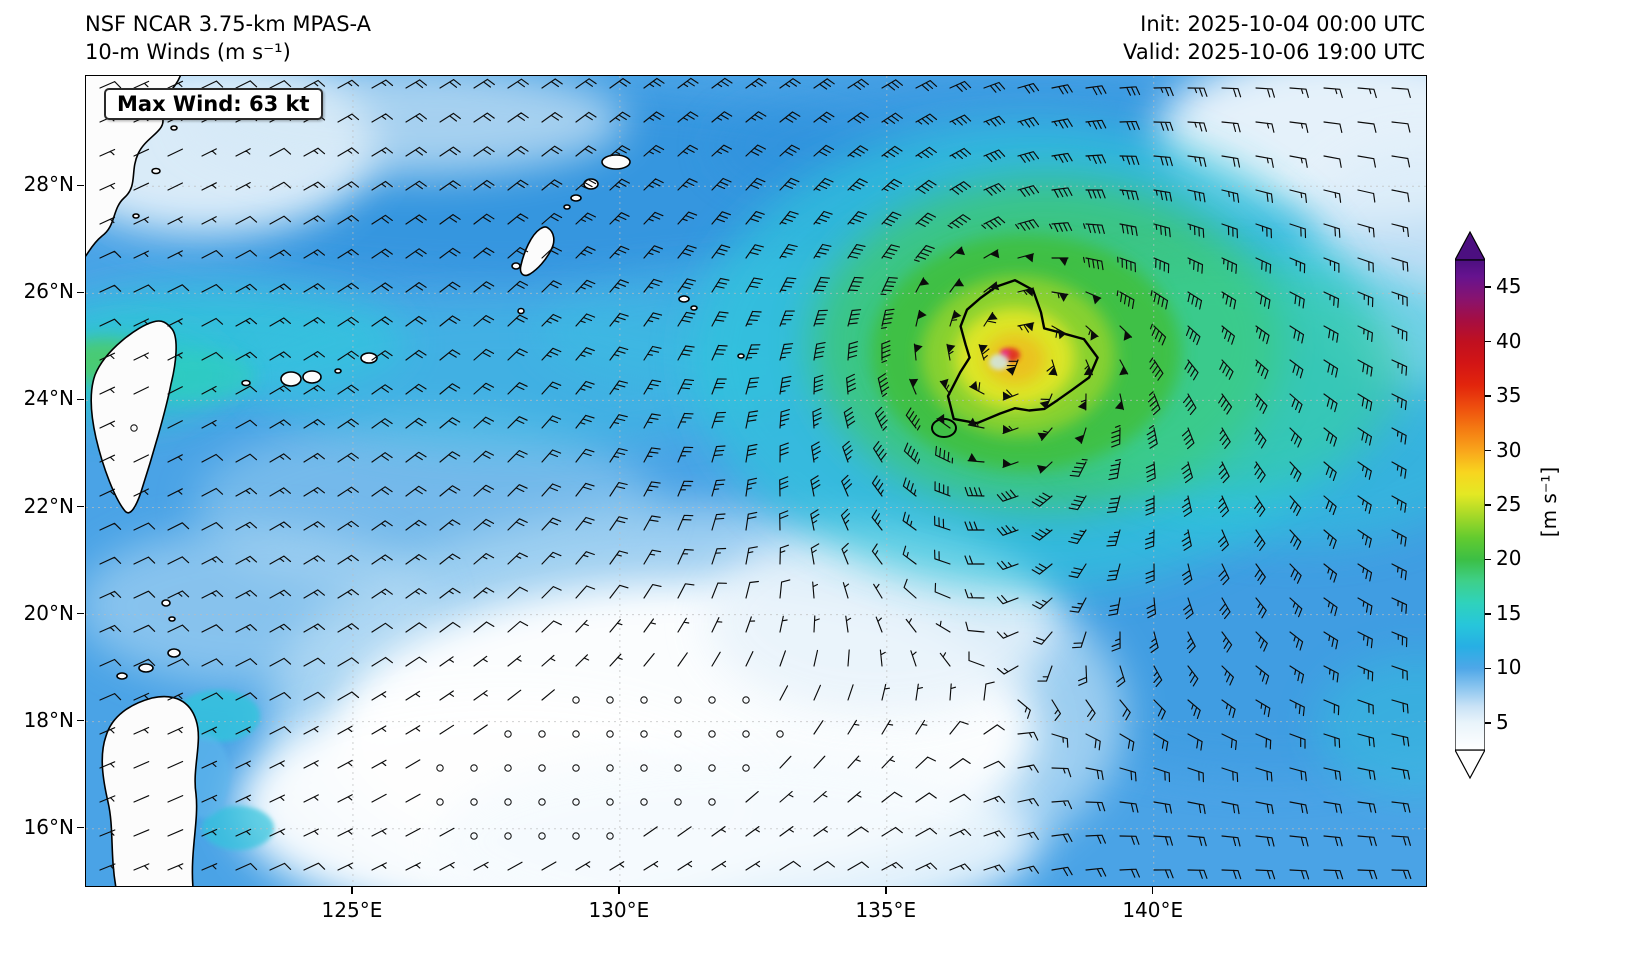 The width and height of the screenshot is (1625, 969). I want to click on colorbar-tick-label: 15, so click(1509, 612).